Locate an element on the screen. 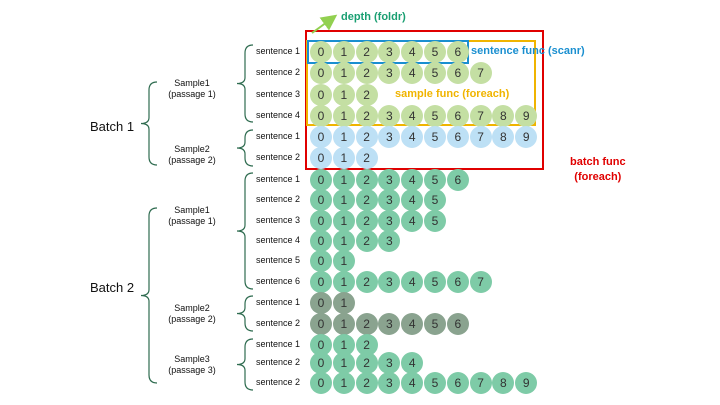  batch1-sample1-label: Sample1 (passage 1) is located at coordinates (192, 88).